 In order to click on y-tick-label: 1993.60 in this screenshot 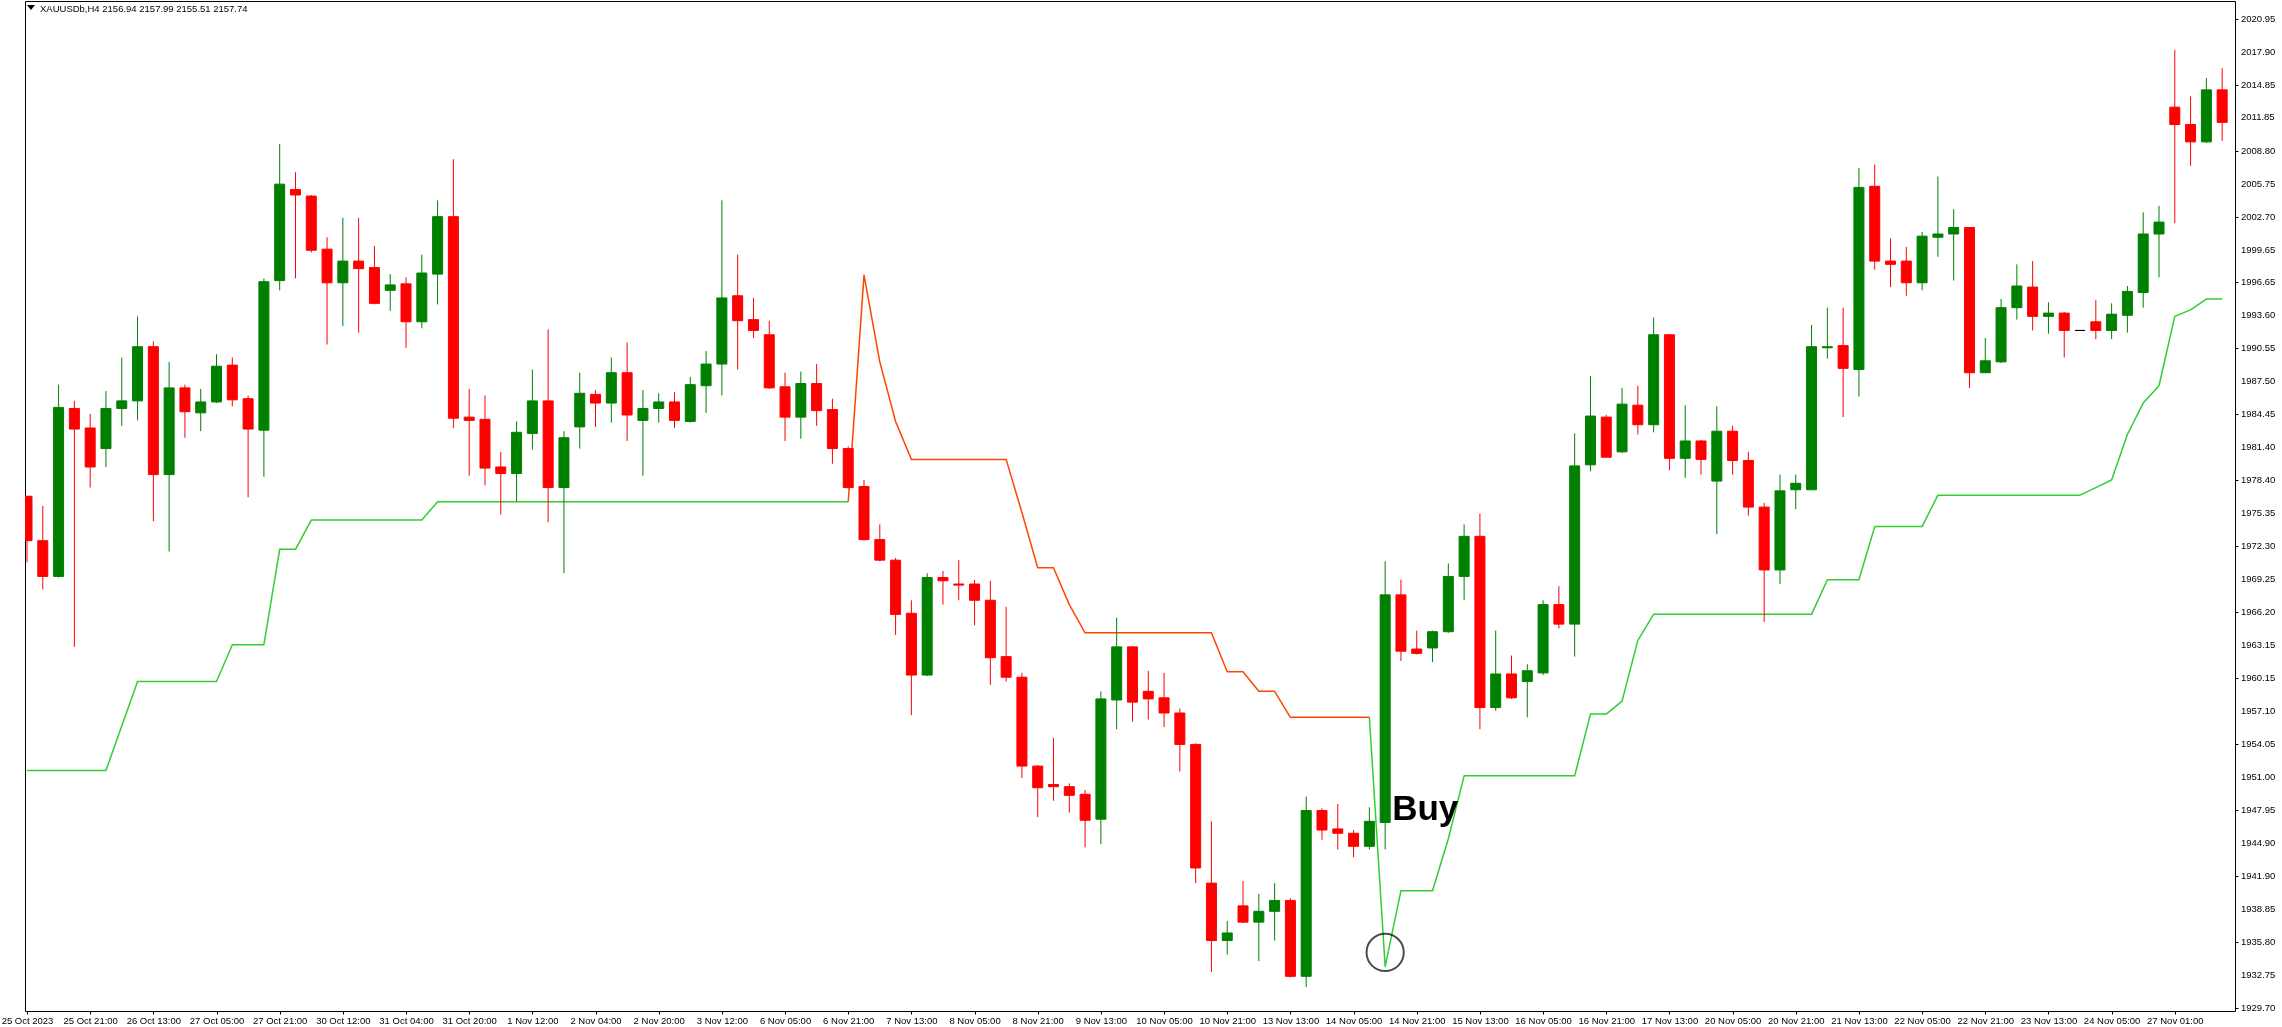, I will do `click(2258, 315)`.